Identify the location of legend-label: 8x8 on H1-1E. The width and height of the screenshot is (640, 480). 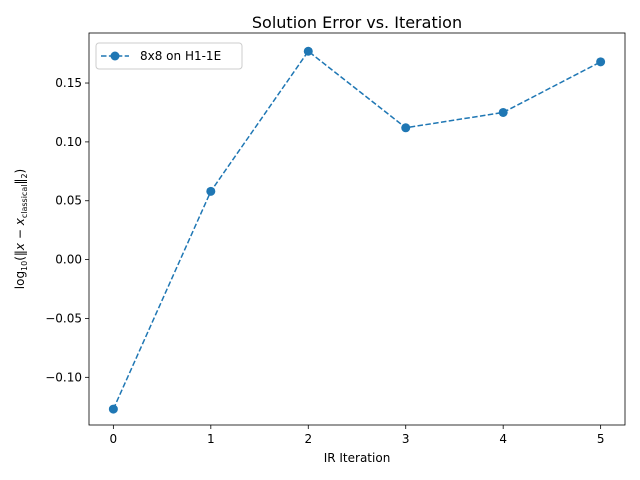
(180, 56).